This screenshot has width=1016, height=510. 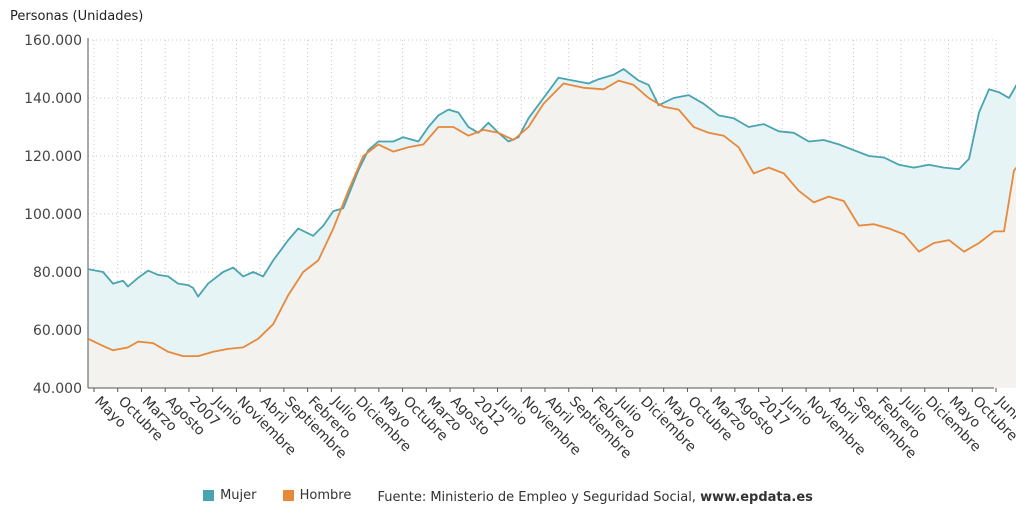 I want to click on legend-label-mujer: Mujer, so click(x=238, y=495).